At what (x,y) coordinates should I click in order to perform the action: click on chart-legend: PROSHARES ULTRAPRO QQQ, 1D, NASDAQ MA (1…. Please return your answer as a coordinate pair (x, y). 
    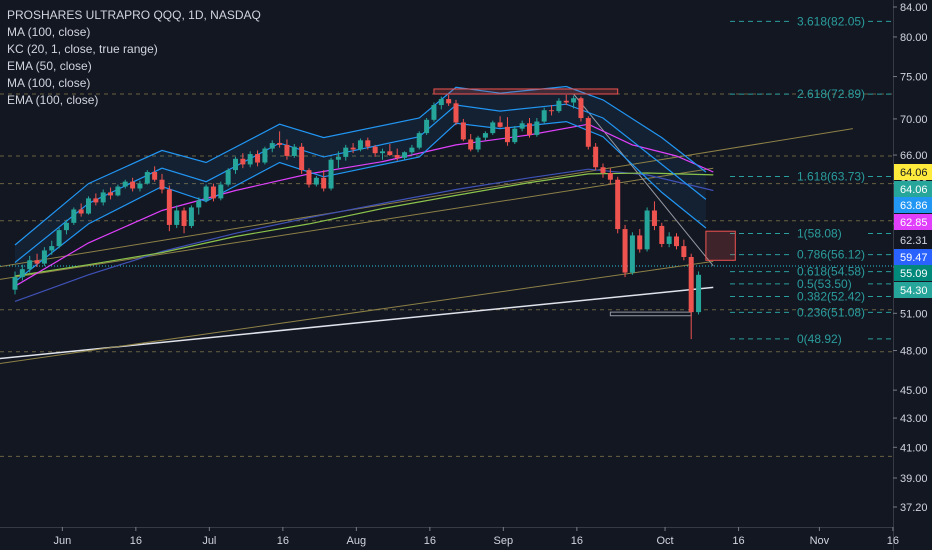
    Looking at the image, I should click on (134, 58).